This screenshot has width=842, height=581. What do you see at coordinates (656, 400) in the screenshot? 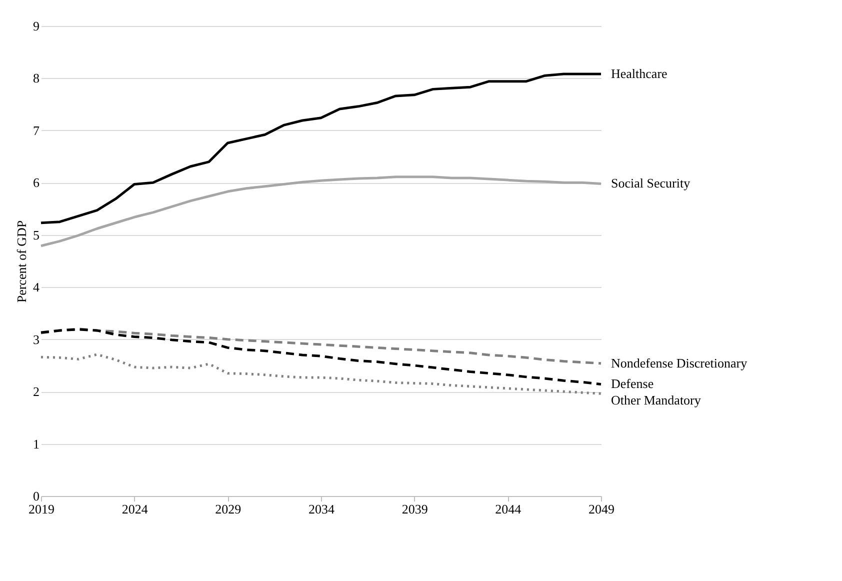
I see `series-label: Other Mandatory` at bounding box center [656, 400].